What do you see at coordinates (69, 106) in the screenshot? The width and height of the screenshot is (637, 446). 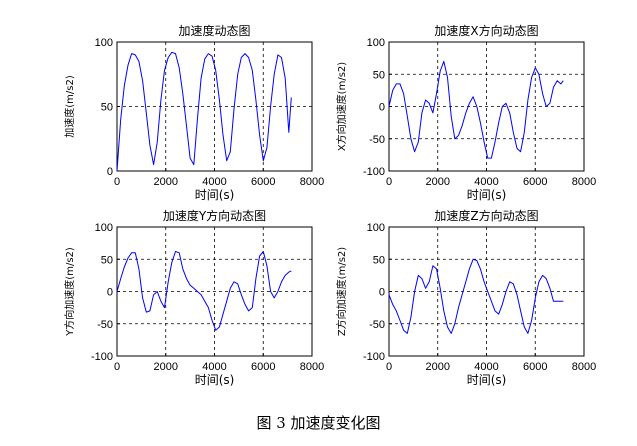 I see `y-axis-label: 加速度(m/s2)` at bounding box center [69, 106].